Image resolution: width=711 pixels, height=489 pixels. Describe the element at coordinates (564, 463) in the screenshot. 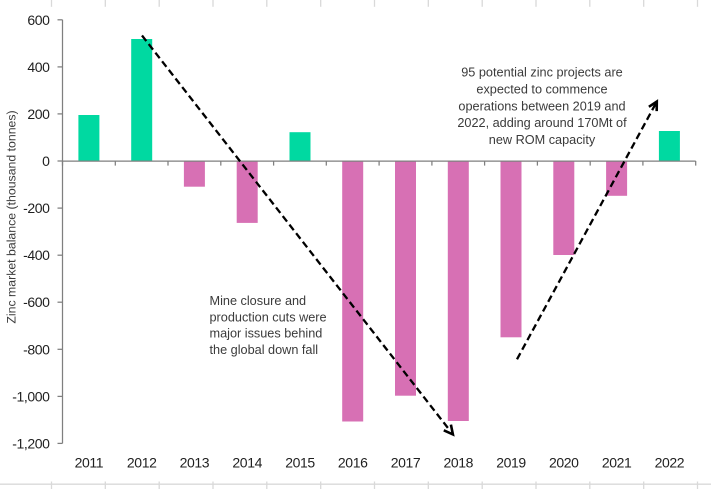

I see `svg-text: 2020` at that location.